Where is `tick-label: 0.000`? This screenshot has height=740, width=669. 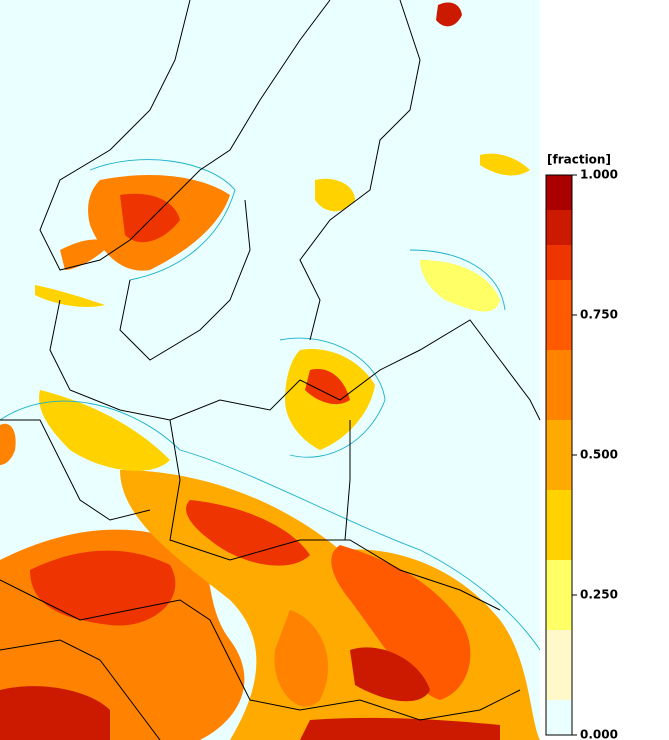 tick-label: 0.000 is located at coordinates (599, 734).